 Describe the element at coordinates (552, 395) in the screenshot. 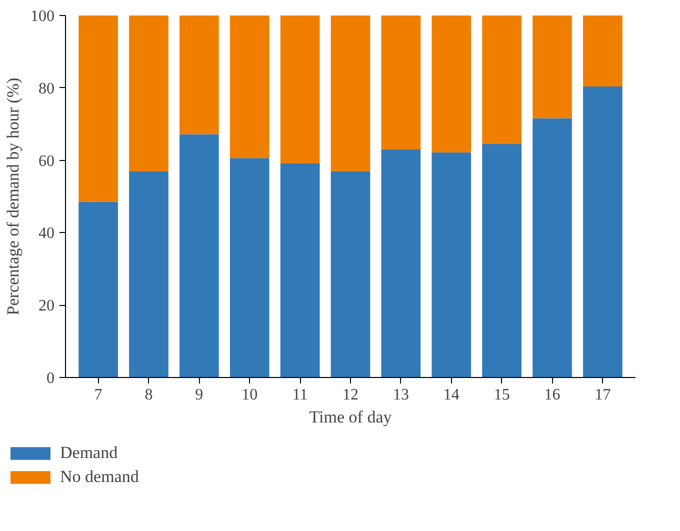

I see `x-tick-label: 16` at that location.